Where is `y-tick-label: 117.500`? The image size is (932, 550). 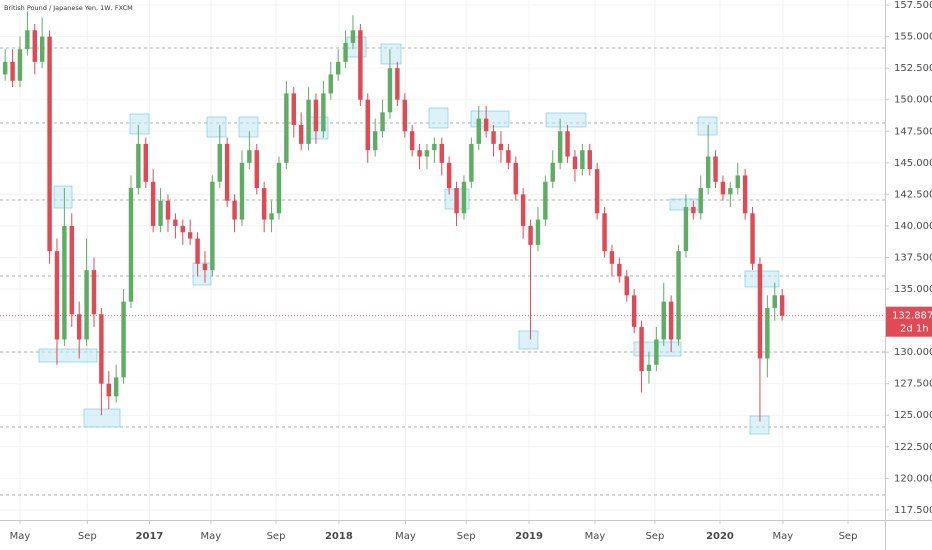 y-tick-label: 117.500 is located at coordinates (913, 510).